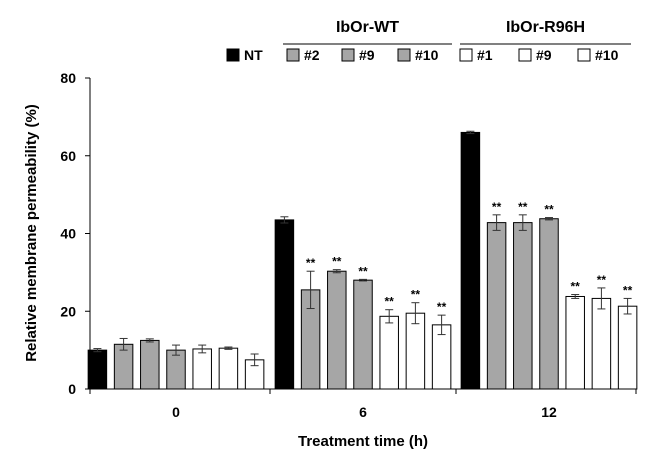  I want to click on legend-group-label: IbOr-WT, so click(367, 27).